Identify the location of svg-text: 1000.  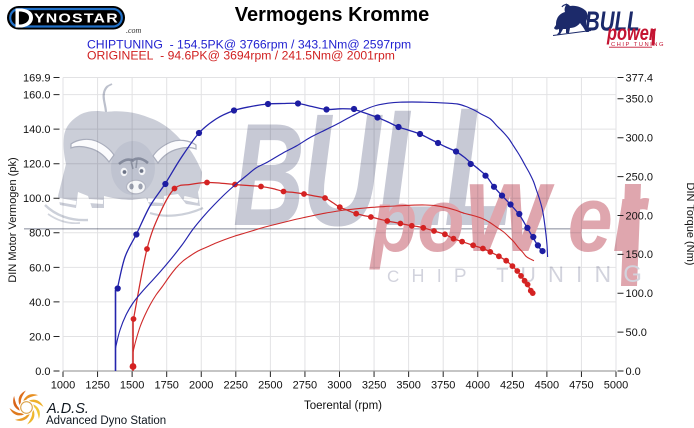
(63, 386).